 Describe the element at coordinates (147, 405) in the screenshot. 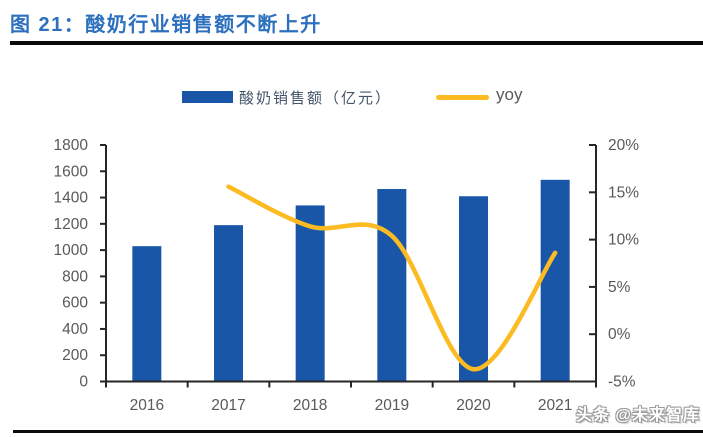

I see `x-category-label: 2016` at that location.